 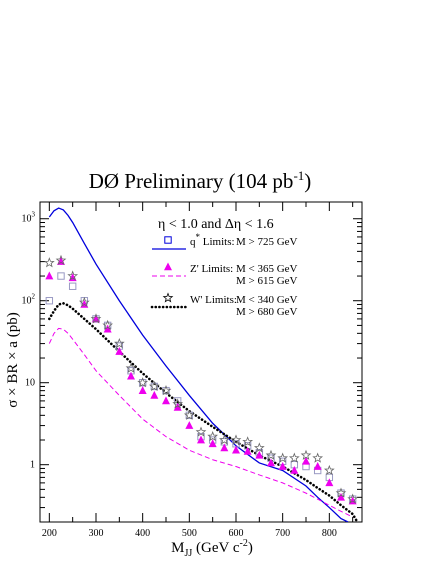 I want to click on x-tick-label: 300, so click(x=96, y=533).